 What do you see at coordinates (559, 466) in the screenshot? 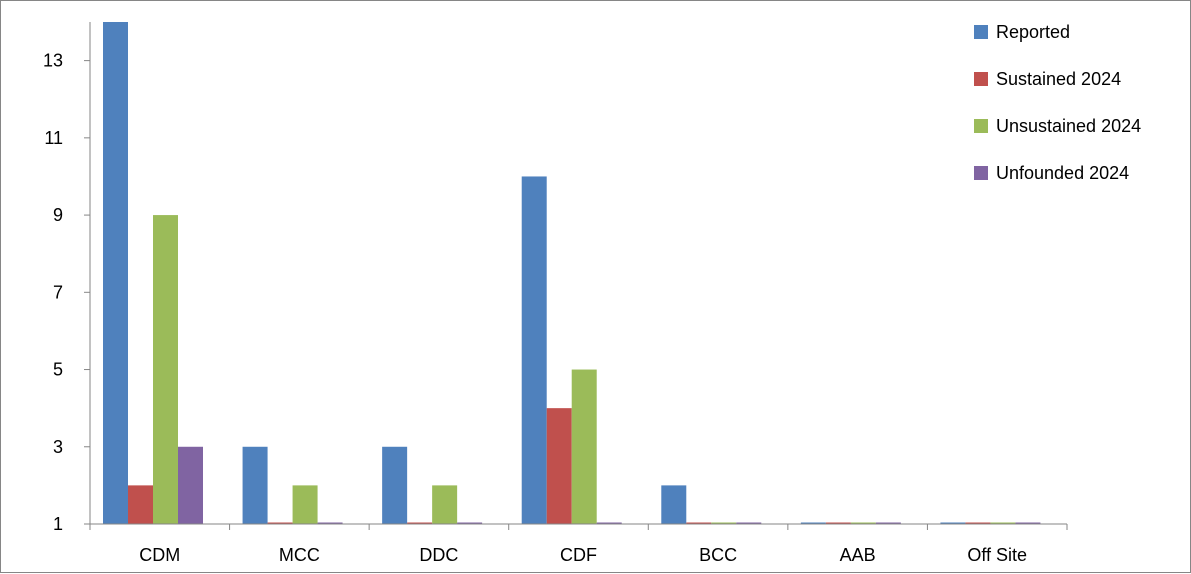
I see `bar-sustained-2024-cdf` at bounding box center [559, 466].